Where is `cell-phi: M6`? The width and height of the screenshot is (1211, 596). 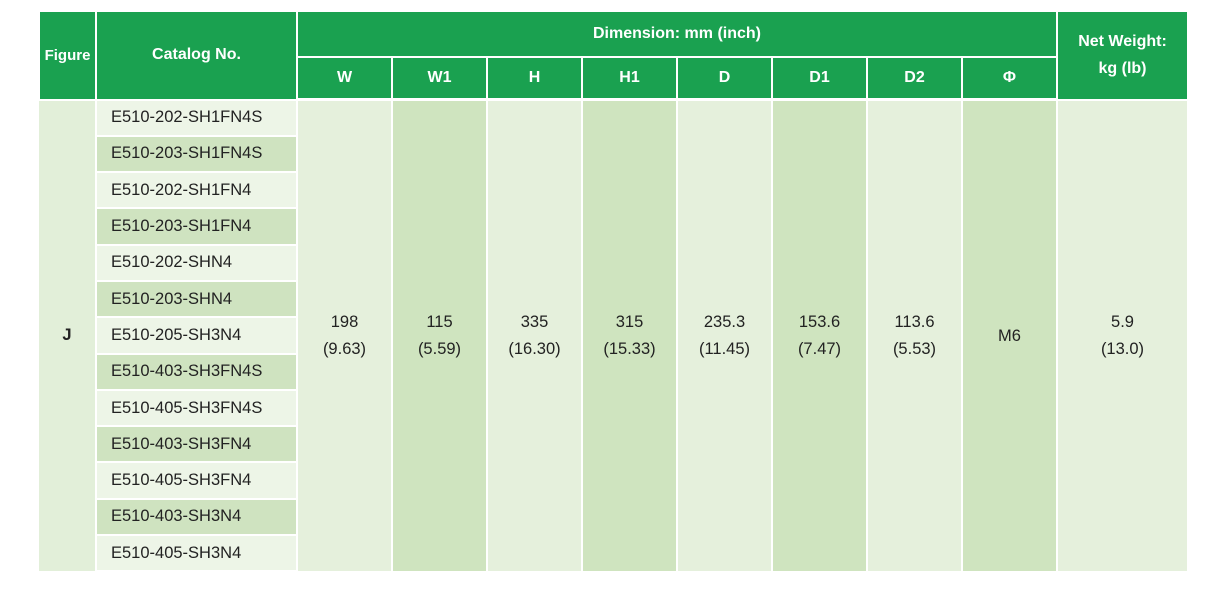
cell-phi: M6 is located at coordinates (1010, 335).